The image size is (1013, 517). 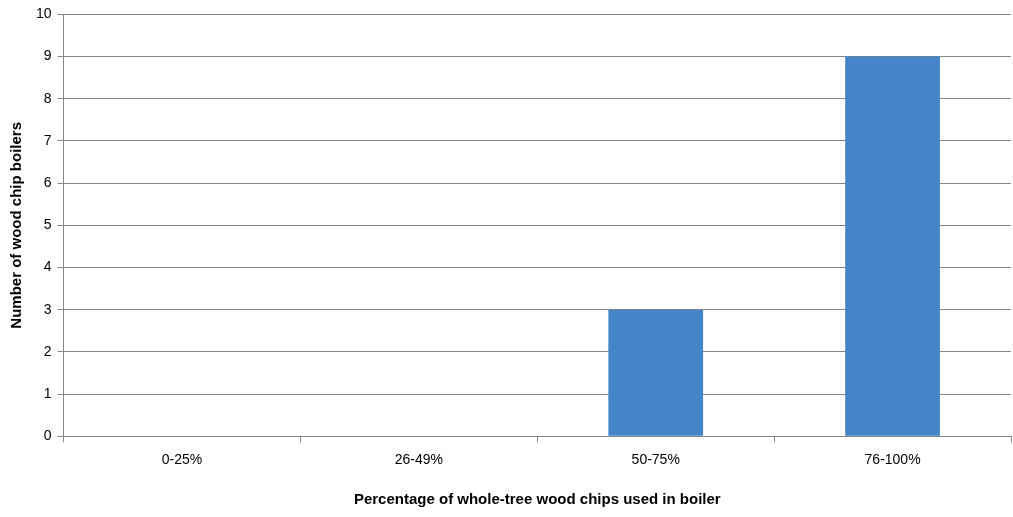 What do you see at coordinates (47, 97) in the screenshot?
I see `y-tick-label: 8` at bounding box center [47, 97].